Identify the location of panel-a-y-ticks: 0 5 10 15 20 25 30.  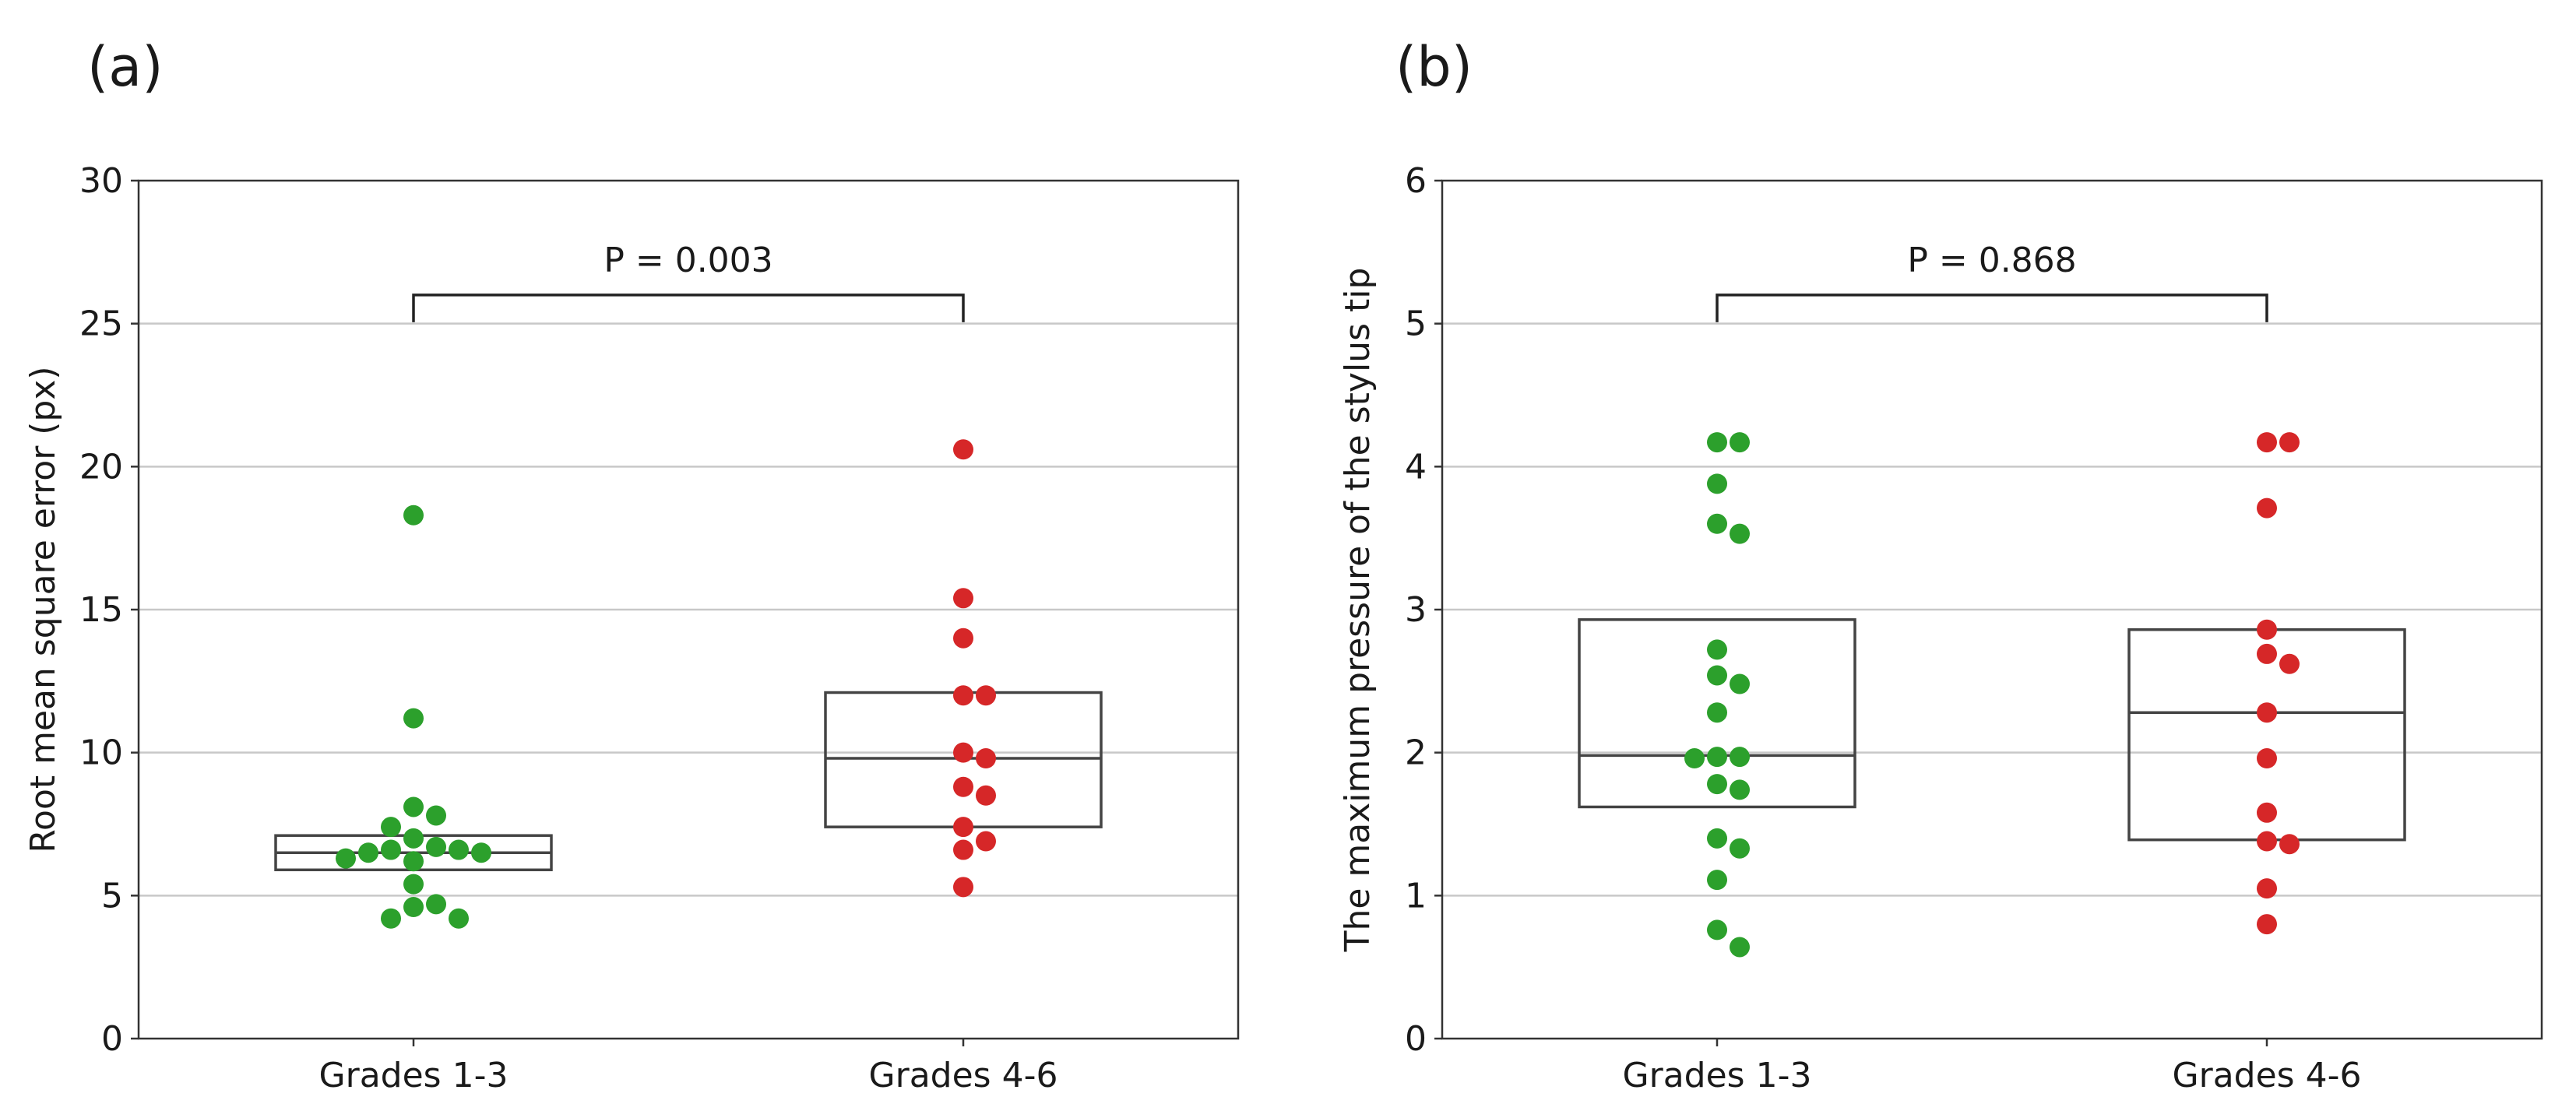
(109, 610).